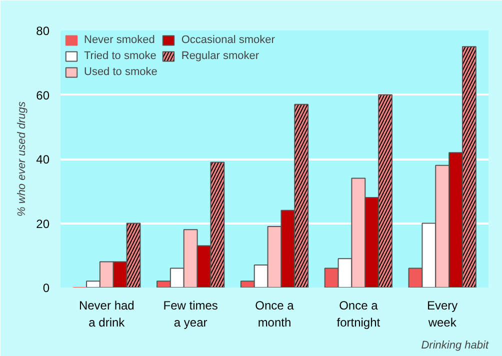 The height and width of the screenshot is (356, 502). What do you see at coordinates (22, 158) in the screenshot?
I see `y-axis-title: % who ever used drugs` at bounding box center [22, 158].